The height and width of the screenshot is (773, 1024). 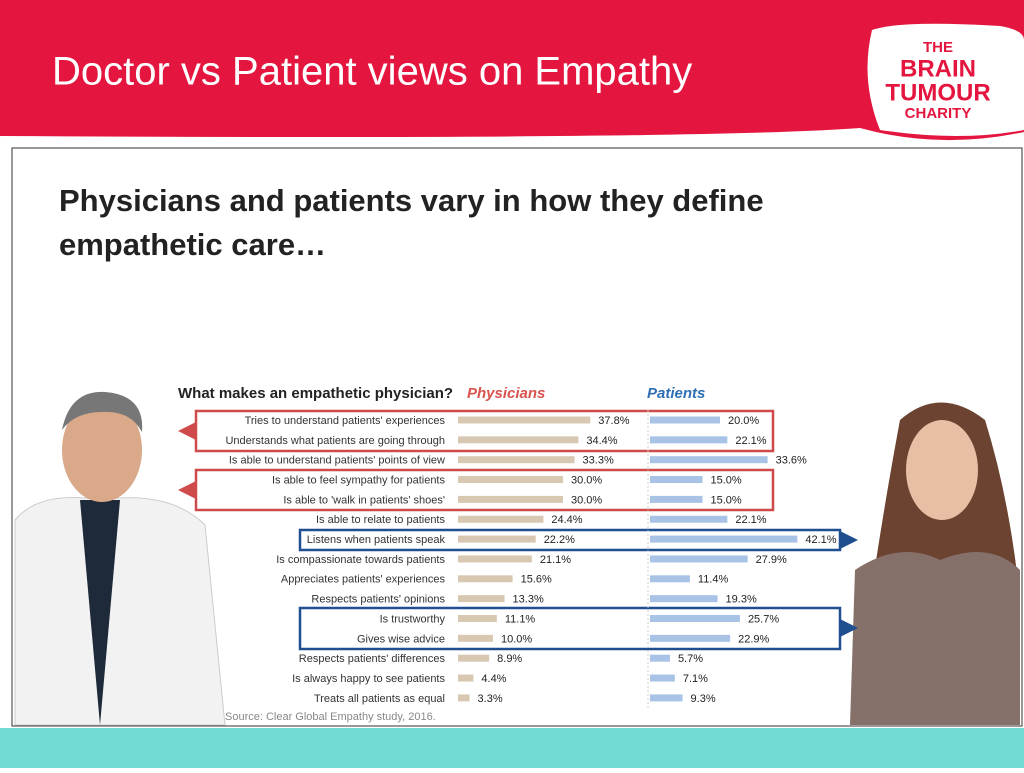 I want to click on category-label: Is able to relate to patients, so click(x=381, y=520).